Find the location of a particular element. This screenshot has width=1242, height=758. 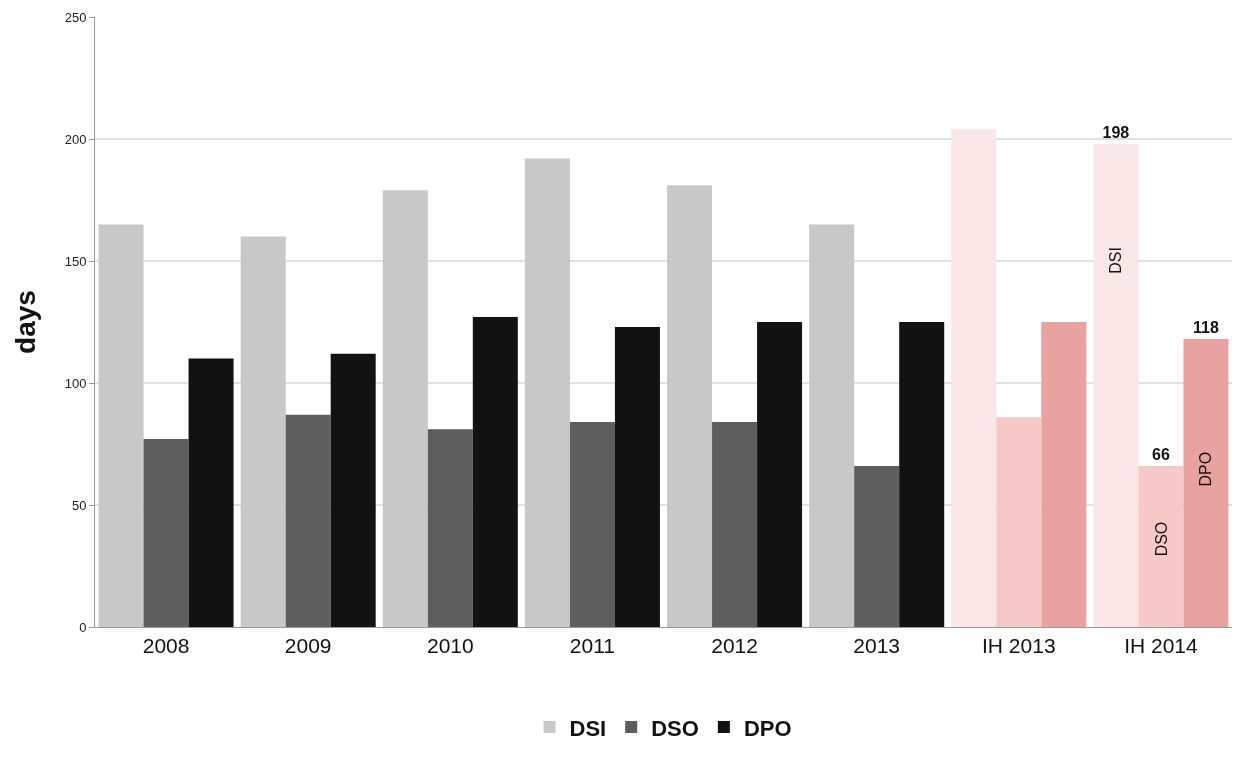

y-tick-label: 50 is located at coordinates (79, 505).